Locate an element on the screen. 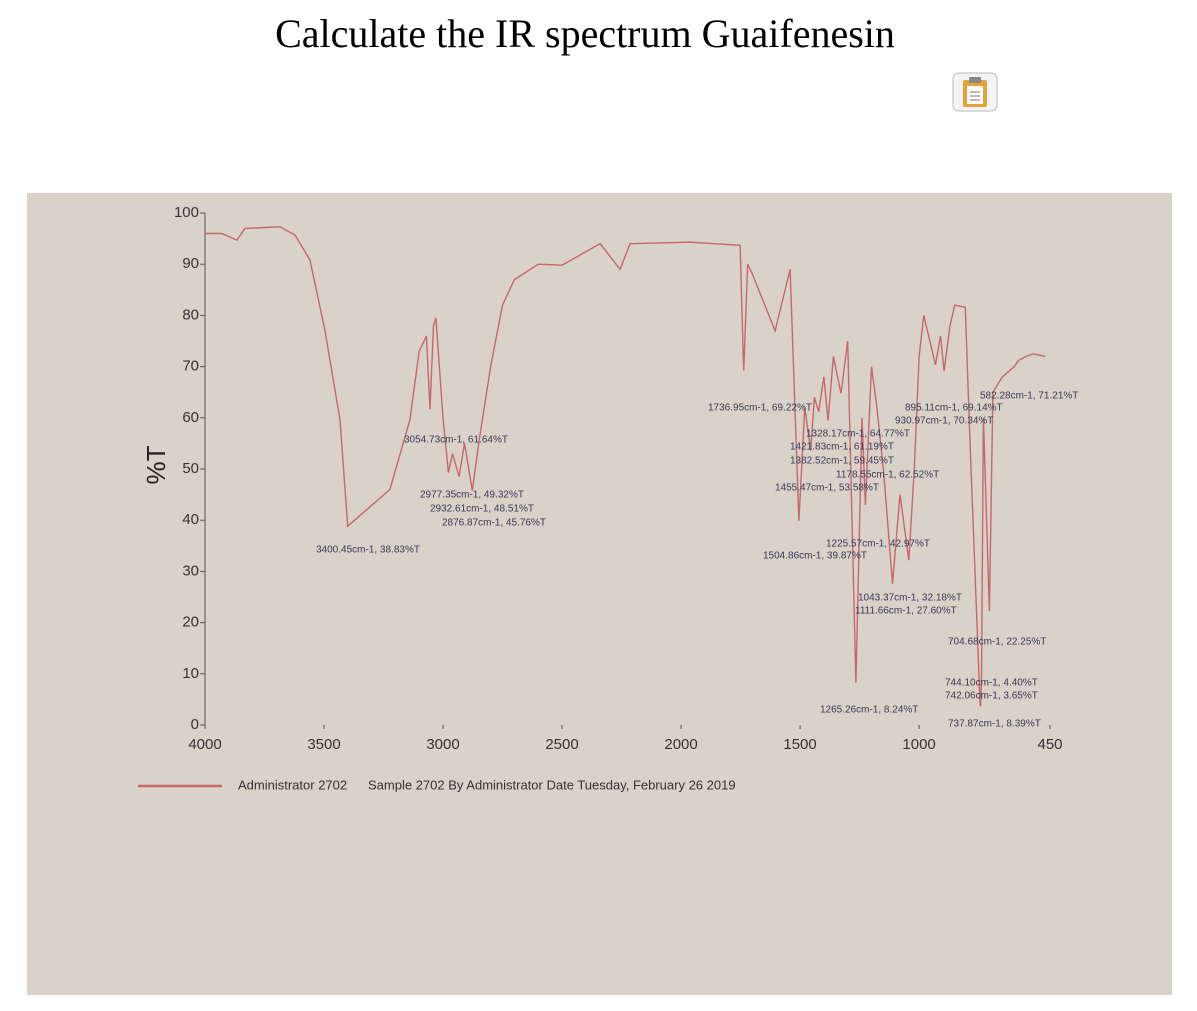 This screenshot has width=1197, height=1011. peak-annotation: 1225.57cm-1, 42.97%T is located at coordinates (878, 544).